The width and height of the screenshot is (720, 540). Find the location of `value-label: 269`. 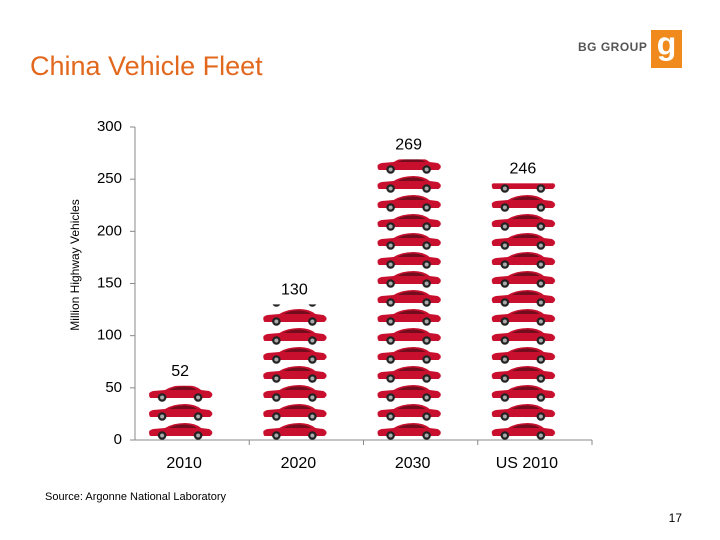

value-label: 269 is located at coordinates (408, 145).